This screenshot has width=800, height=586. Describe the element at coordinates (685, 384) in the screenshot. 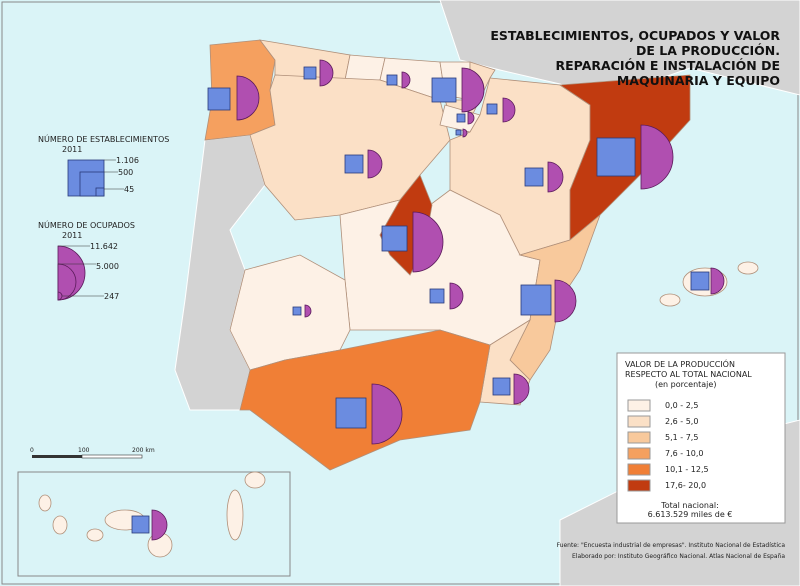

I see `legend-title: (en porcentaje)` at that location.